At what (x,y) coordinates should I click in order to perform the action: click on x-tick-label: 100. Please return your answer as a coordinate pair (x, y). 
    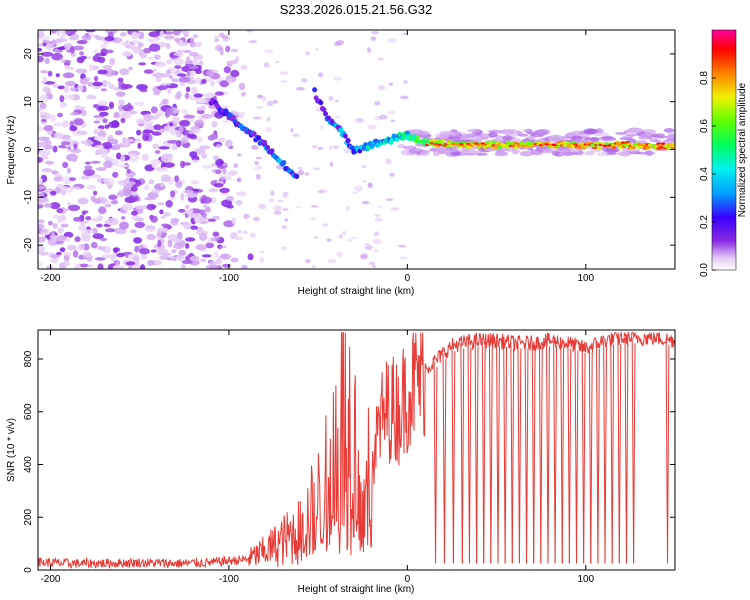
    Looking at the image, I should click on (585, 579).